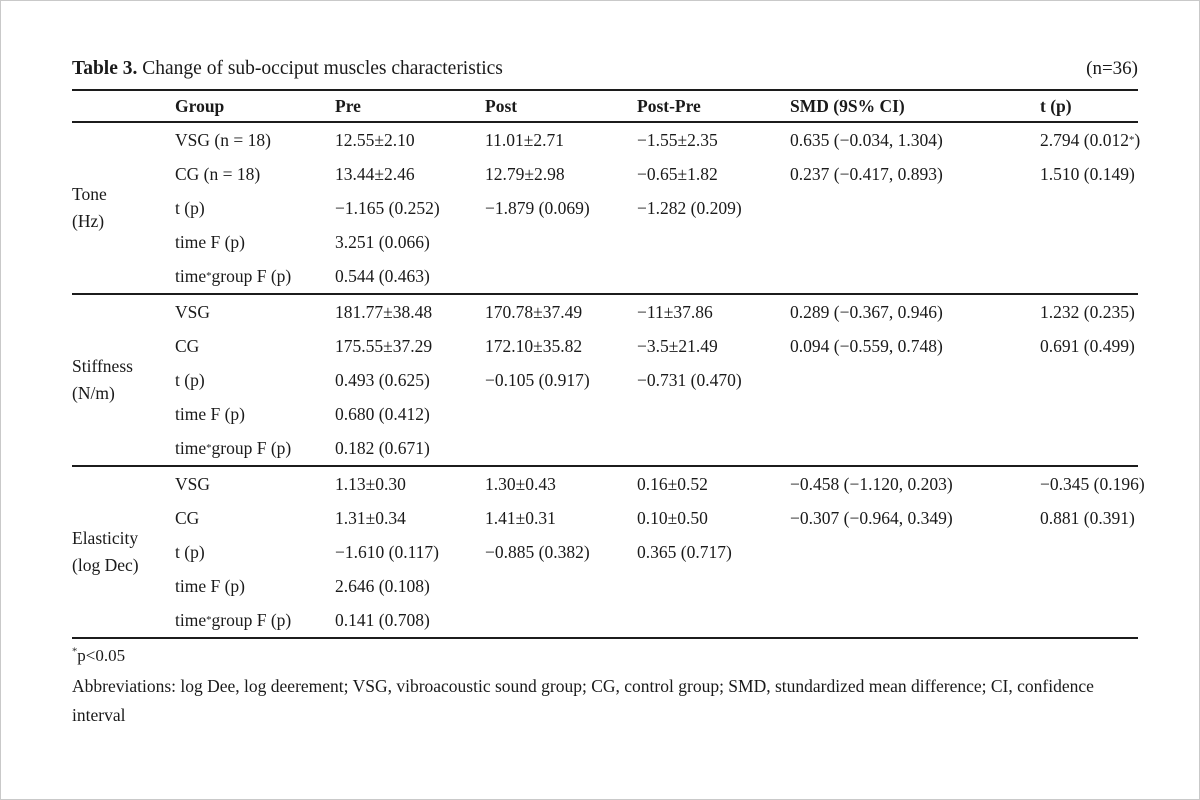 This screenshot has width=1200, height=800. Describe the element at coordinates (123, 208) in the screenshot. I see `group-label: Tone (Hz)` at that location.